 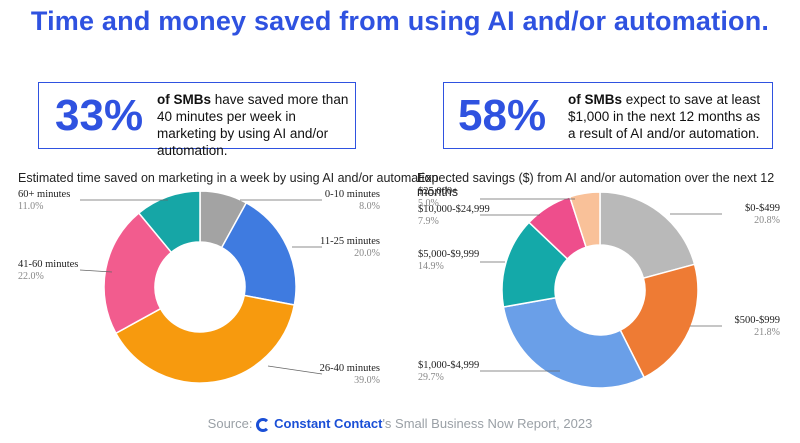 I want to click on slice-category-label: 0-10 minutes, so click(x=352, y=194).